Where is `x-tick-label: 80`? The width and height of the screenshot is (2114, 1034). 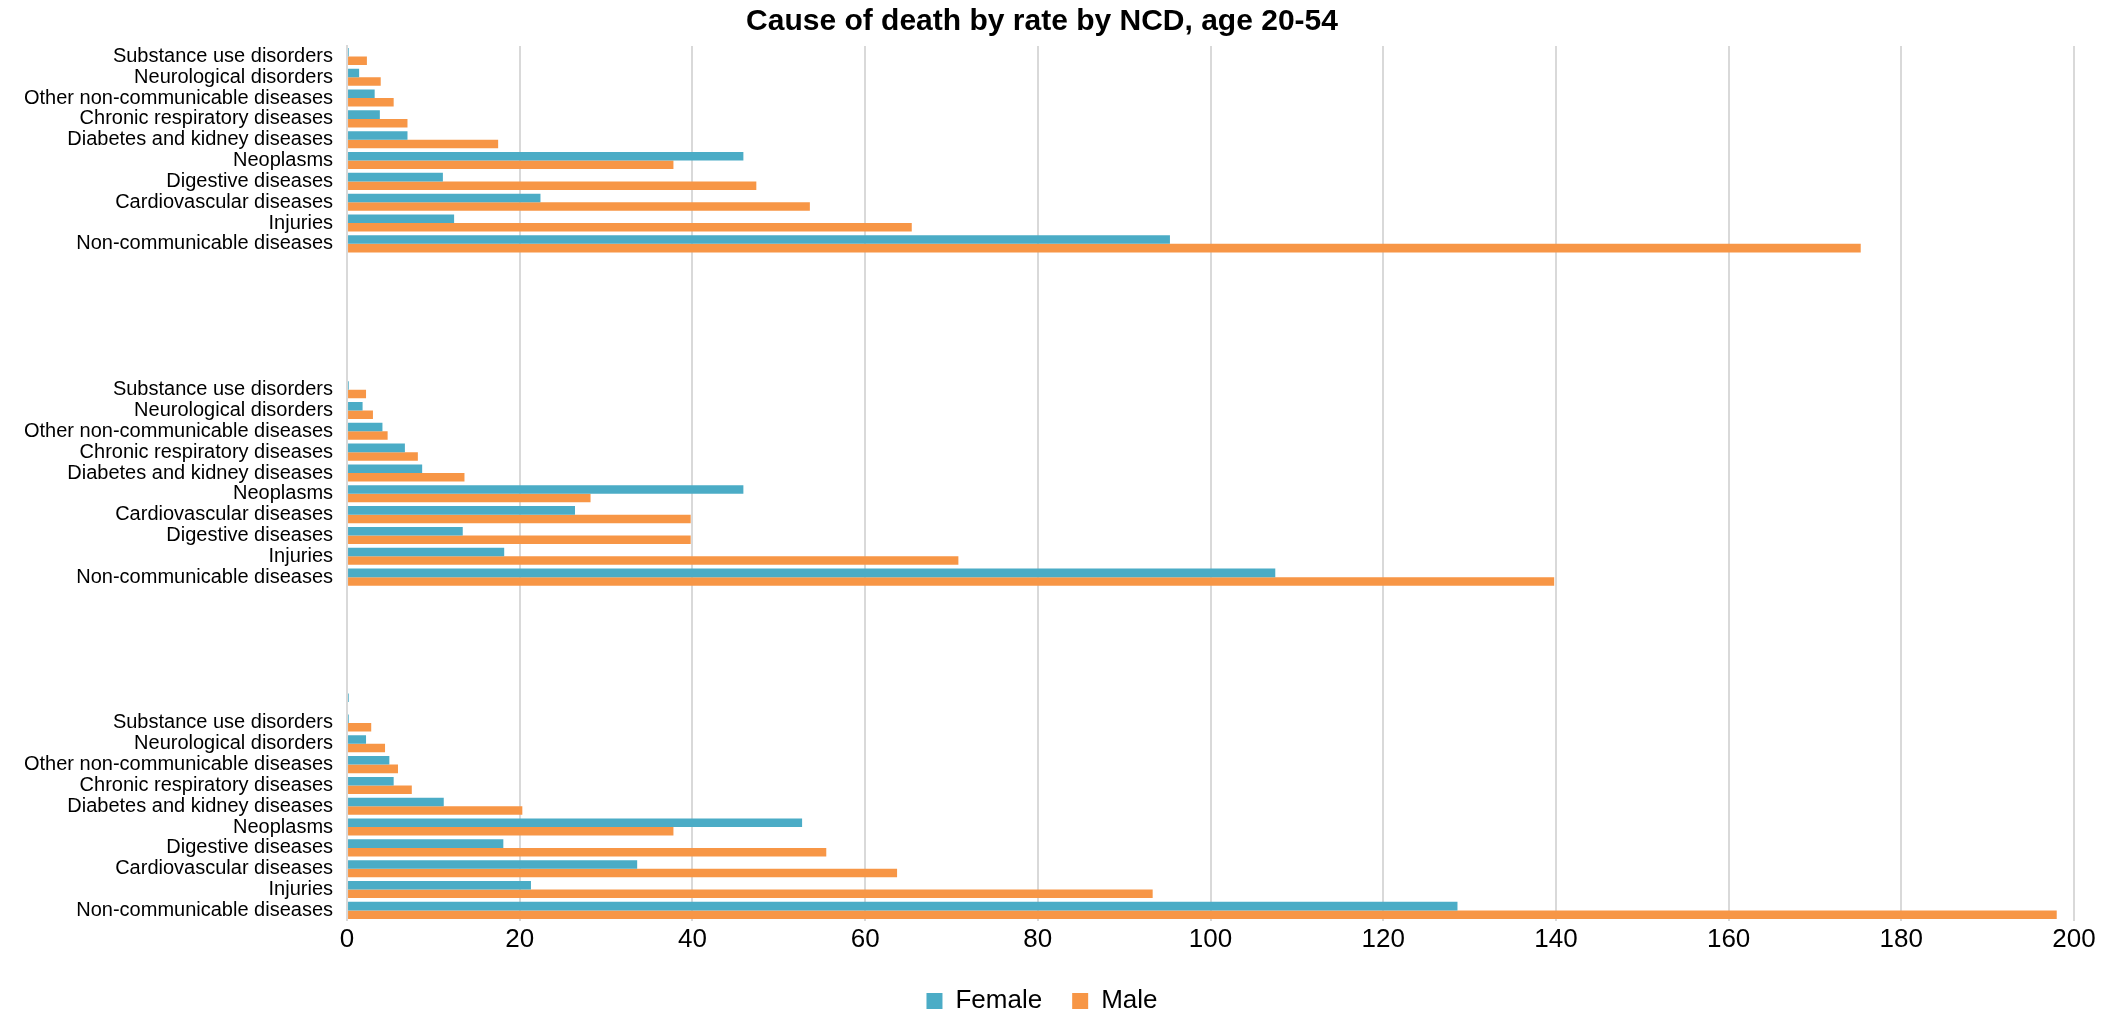 x-tick-label: 80 is located at coordinates (1038, 937).